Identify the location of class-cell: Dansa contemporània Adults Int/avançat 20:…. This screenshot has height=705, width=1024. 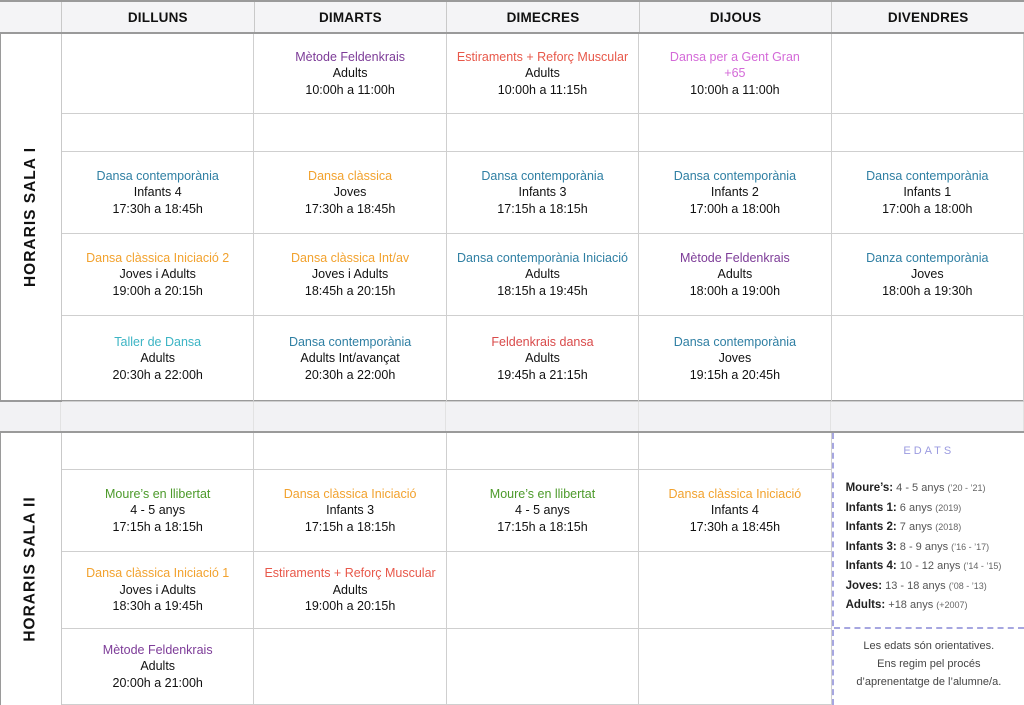
(350, 359).